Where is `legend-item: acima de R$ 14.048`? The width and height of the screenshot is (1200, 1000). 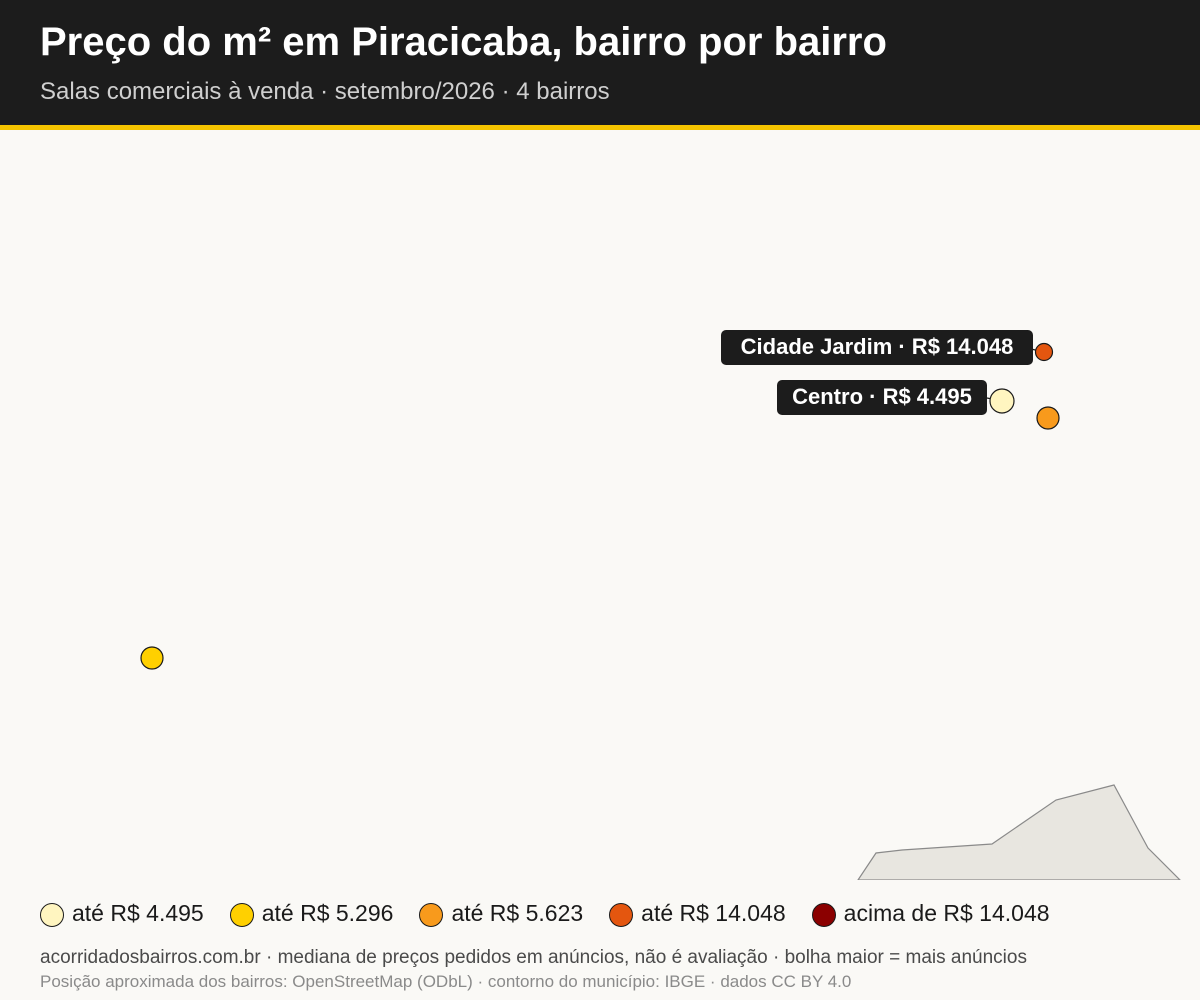 legend-item: acima de R$ 14.048 is located at coordinates (930, 913).